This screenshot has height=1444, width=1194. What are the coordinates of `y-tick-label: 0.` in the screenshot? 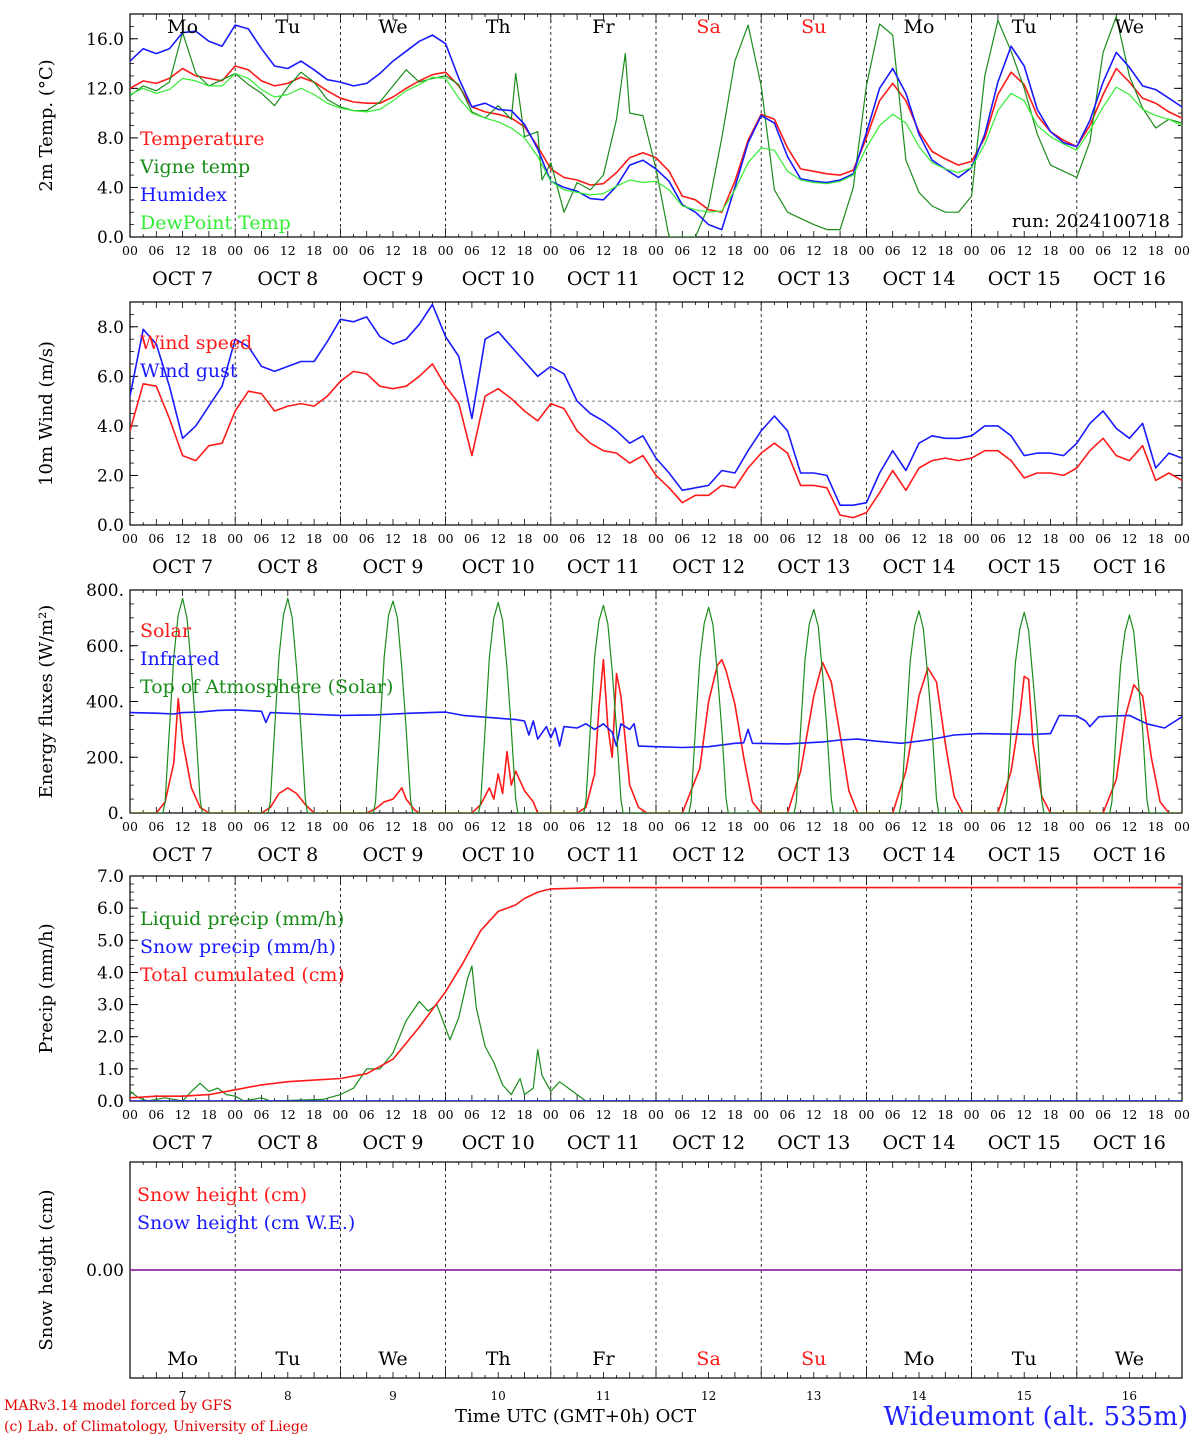 It's located at (116, 814).